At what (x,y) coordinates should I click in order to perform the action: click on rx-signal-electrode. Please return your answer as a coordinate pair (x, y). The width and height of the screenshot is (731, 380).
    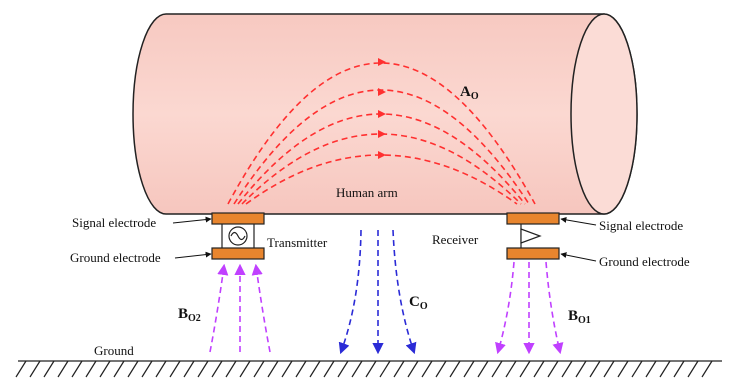
    Looking at the image, I should click on (533, 218).